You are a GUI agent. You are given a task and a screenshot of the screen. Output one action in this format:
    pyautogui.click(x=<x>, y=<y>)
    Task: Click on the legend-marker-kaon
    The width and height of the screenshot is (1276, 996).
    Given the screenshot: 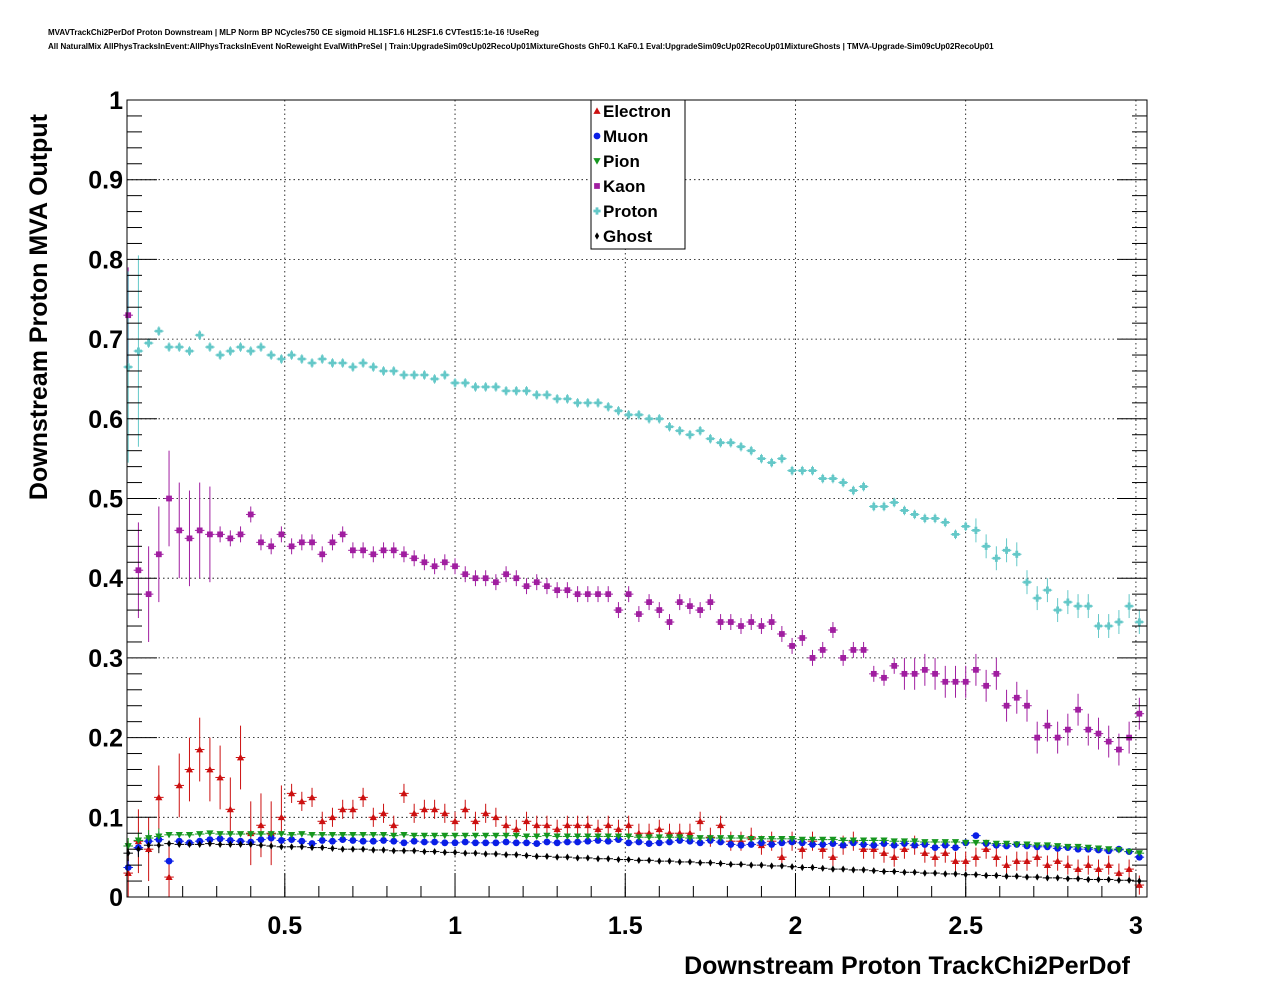 What is the action you would take?
    pyautogui.click(x=597, y=186)
    